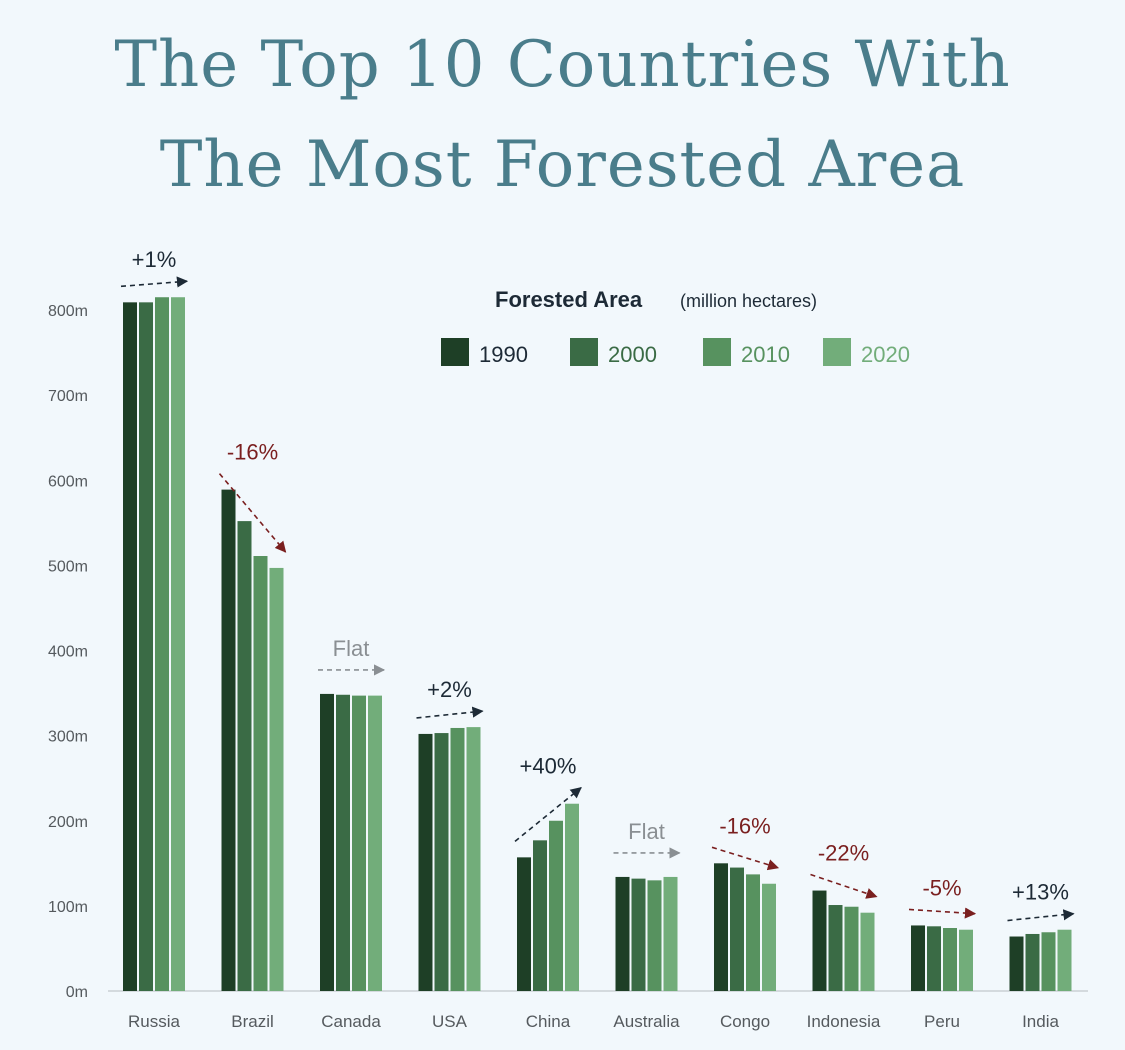 Image resolution: width=1125 pixels, height=1050 pixels. What do you see at coordinates (68, 311) in the screenshot?
I see `y-tick-label: 800m` at bounding box center [68, 311].